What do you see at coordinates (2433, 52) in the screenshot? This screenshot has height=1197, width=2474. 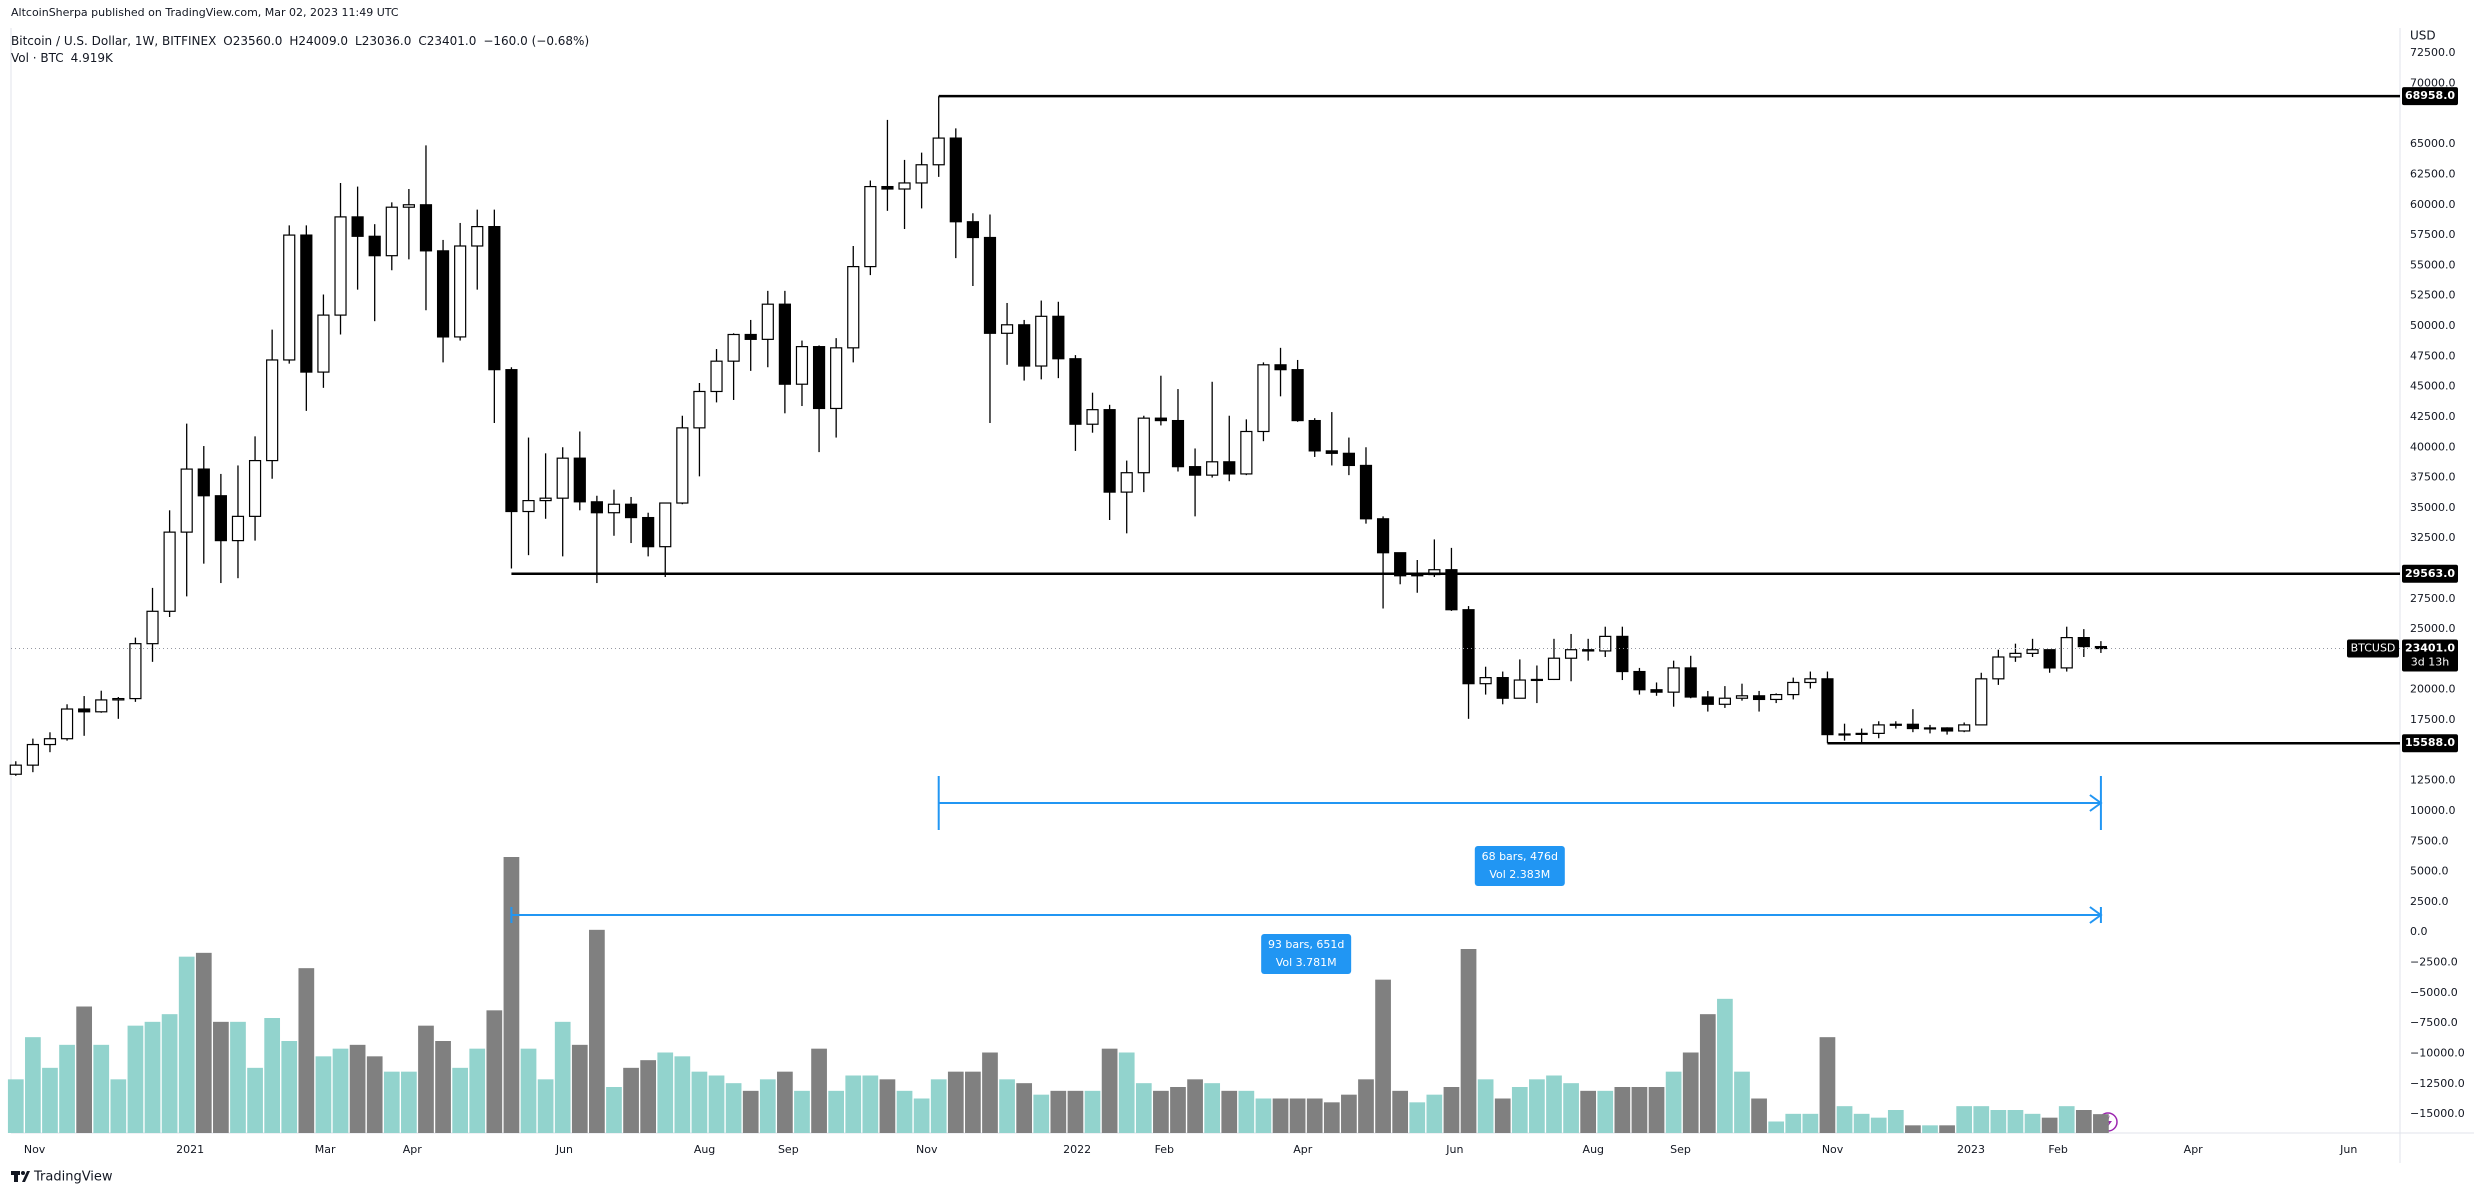 I see `y-tick-label: 72500.0` at bounding box center [2433, 52].